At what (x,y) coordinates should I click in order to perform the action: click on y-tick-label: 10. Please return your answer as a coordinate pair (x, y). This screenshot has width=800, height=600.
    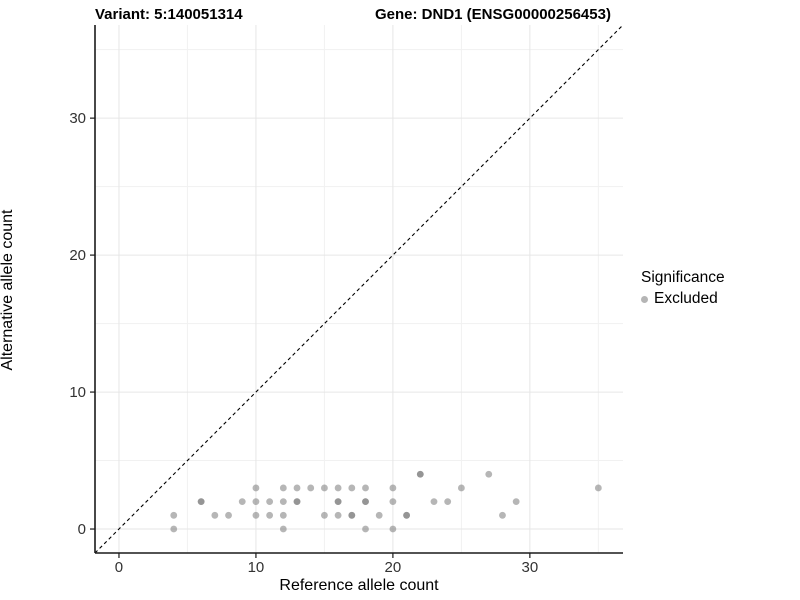
    Looking at the image, I should click on (77, 392).